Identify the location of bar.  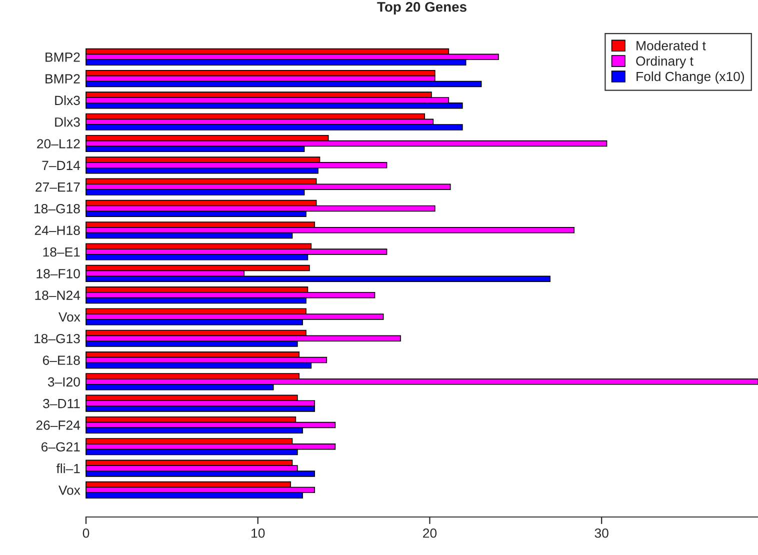
(198, 268).